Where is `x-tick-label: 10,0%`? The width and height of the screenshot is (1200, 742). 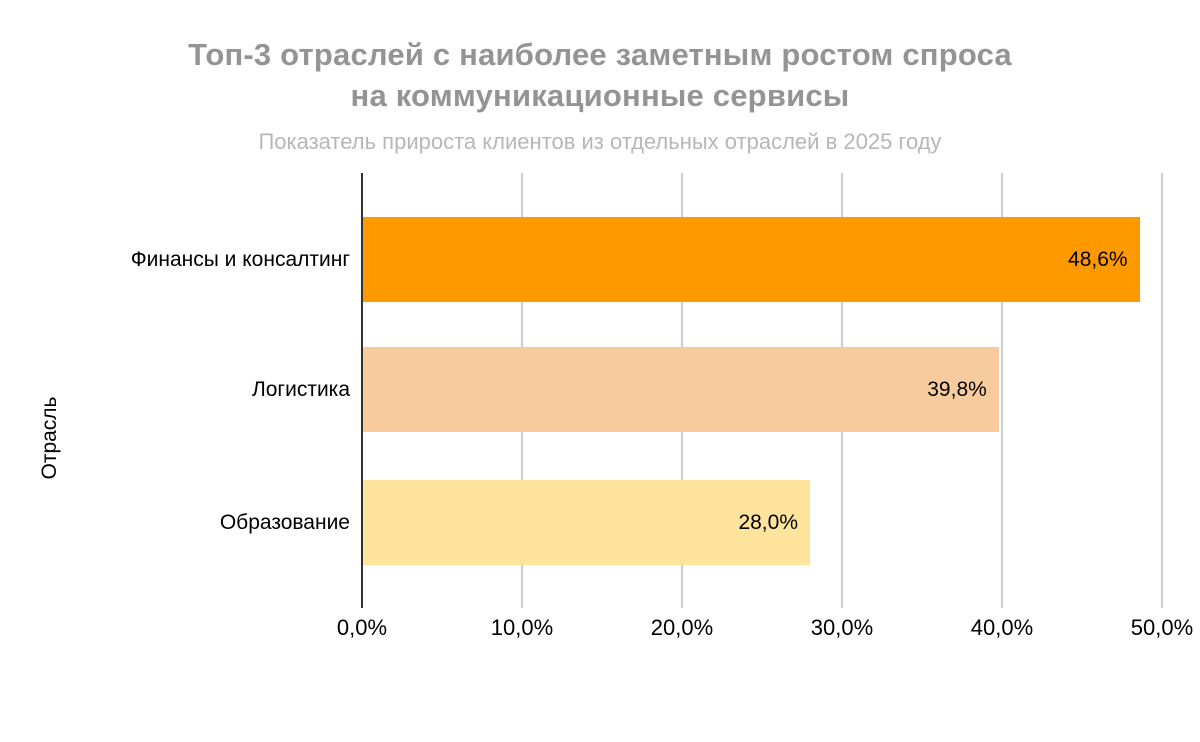 x-tick-label: 10,0% is located at coordinates (522, 627).